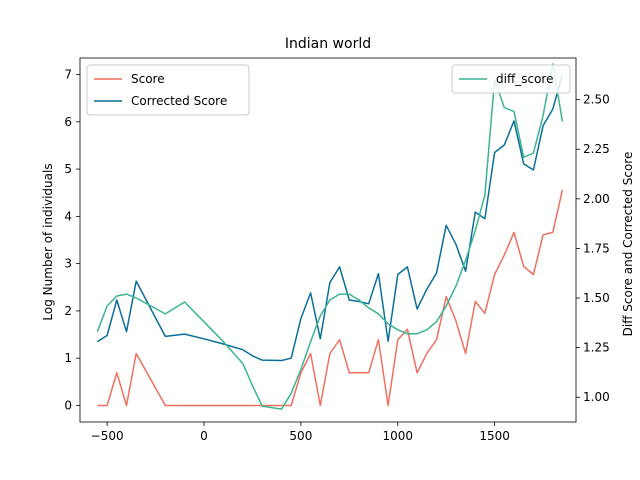 This screenshot has height=480, width=640. I want to click on y-tick-label: 1, so click(68, 358).